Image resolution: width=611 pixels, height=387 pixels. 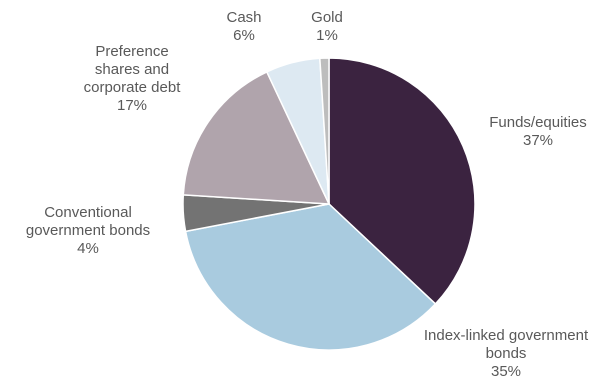 I want to click on slice-label-conventional-government-bonds: Conventional government bonds 4%, so click(x=88, y=230).